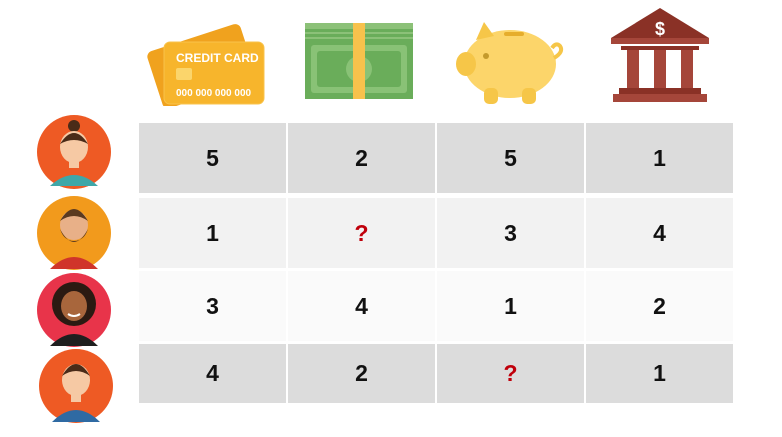 This screenshot has width=782, height=437. What do you see at coordinates (217, 58) in the screenshot?
I see `svg-text: CREDIT CARD` at bounding box center [217, 58].